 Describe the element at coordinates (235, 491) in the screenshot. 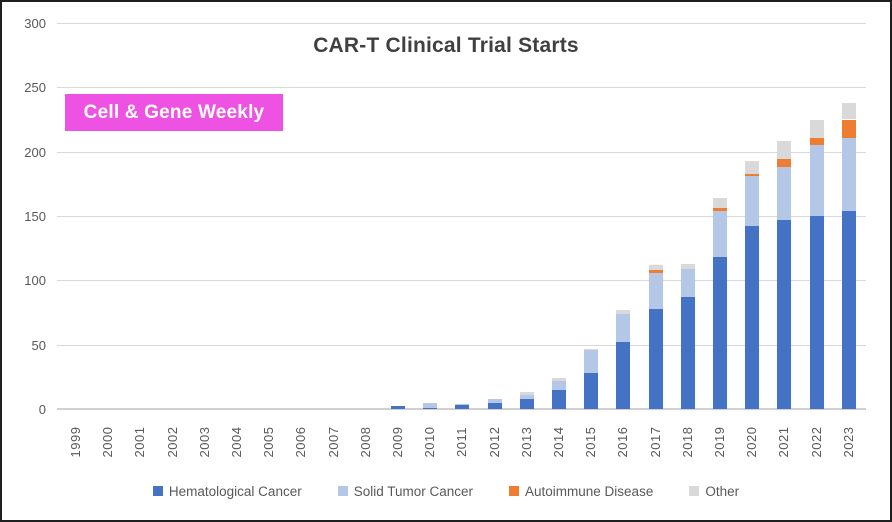

I see `legend-label: Hematological Cancer` at that location.